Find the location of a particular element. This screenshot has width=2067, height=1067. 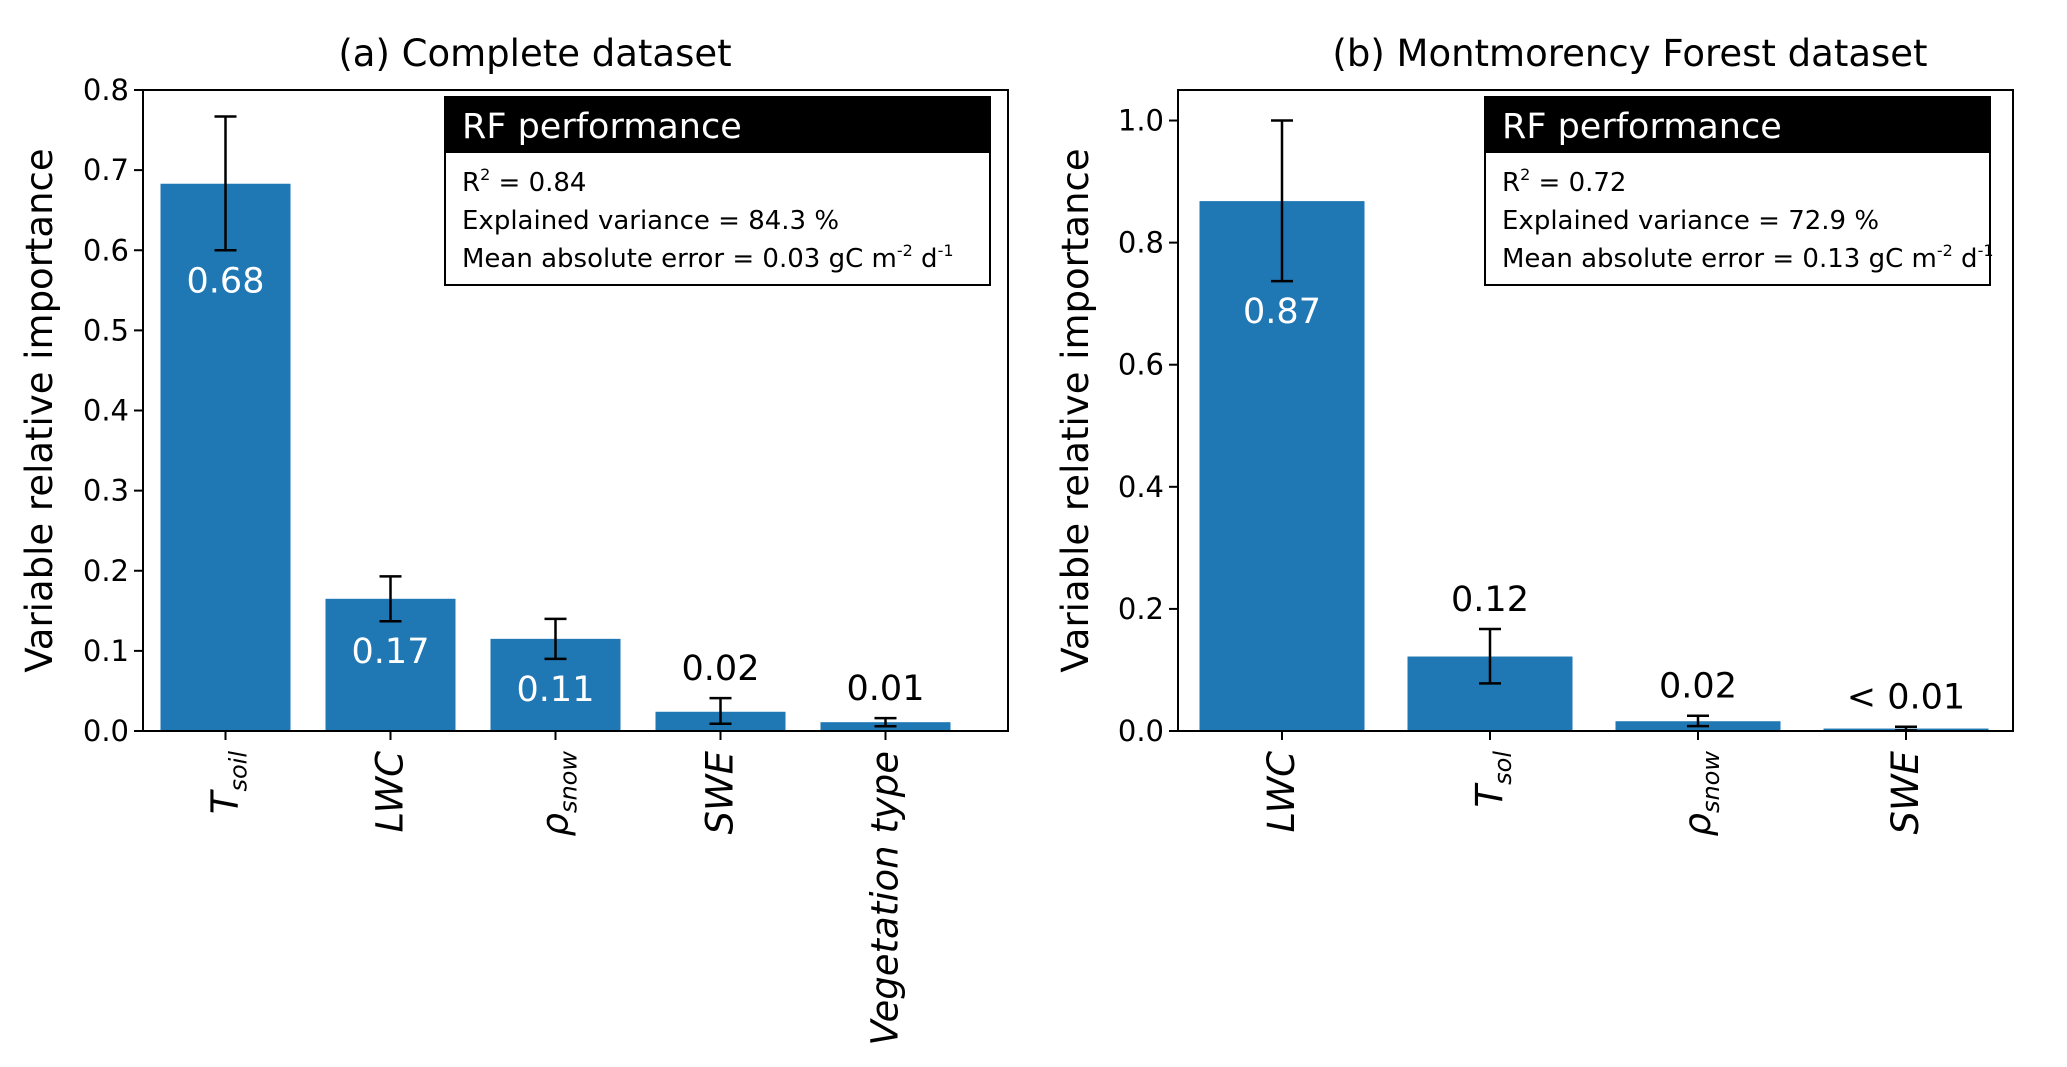

explained-variance-line: Explained variance = 84.3 % is located at coordinates (650, 221).